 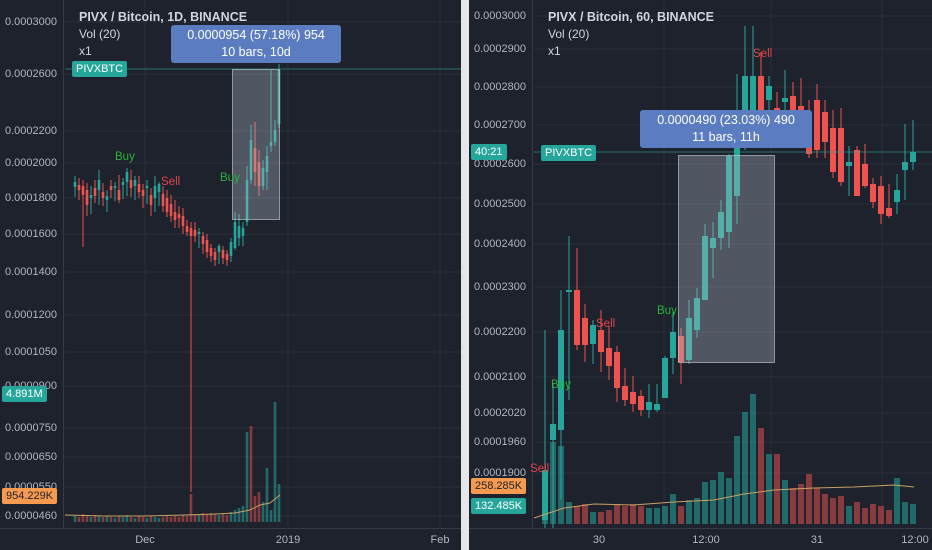 I want to click on price-label: 0.0001400, so click(x=31, y=272).